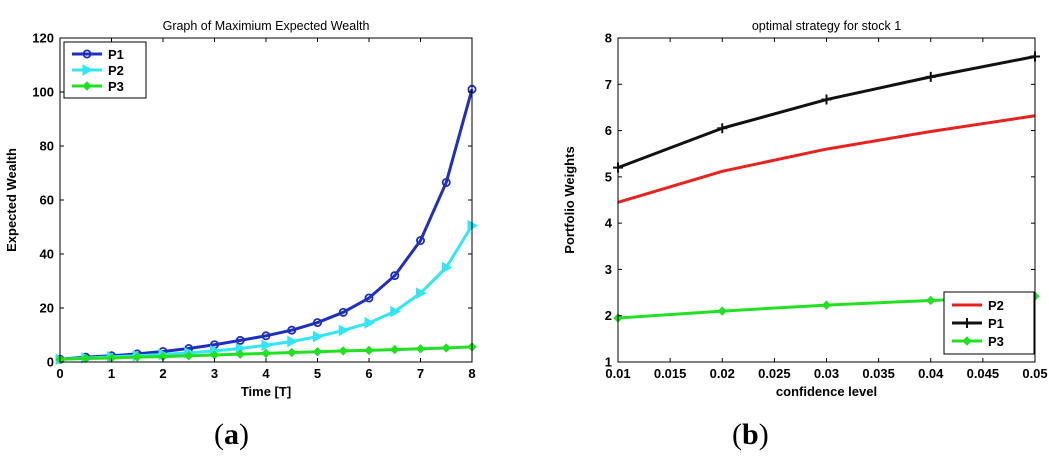 This screenshot has height=456, width=1049. Describe the element at coordinates (111, 373) in the screenshot. I see `x-tick-label: 1` at that location.